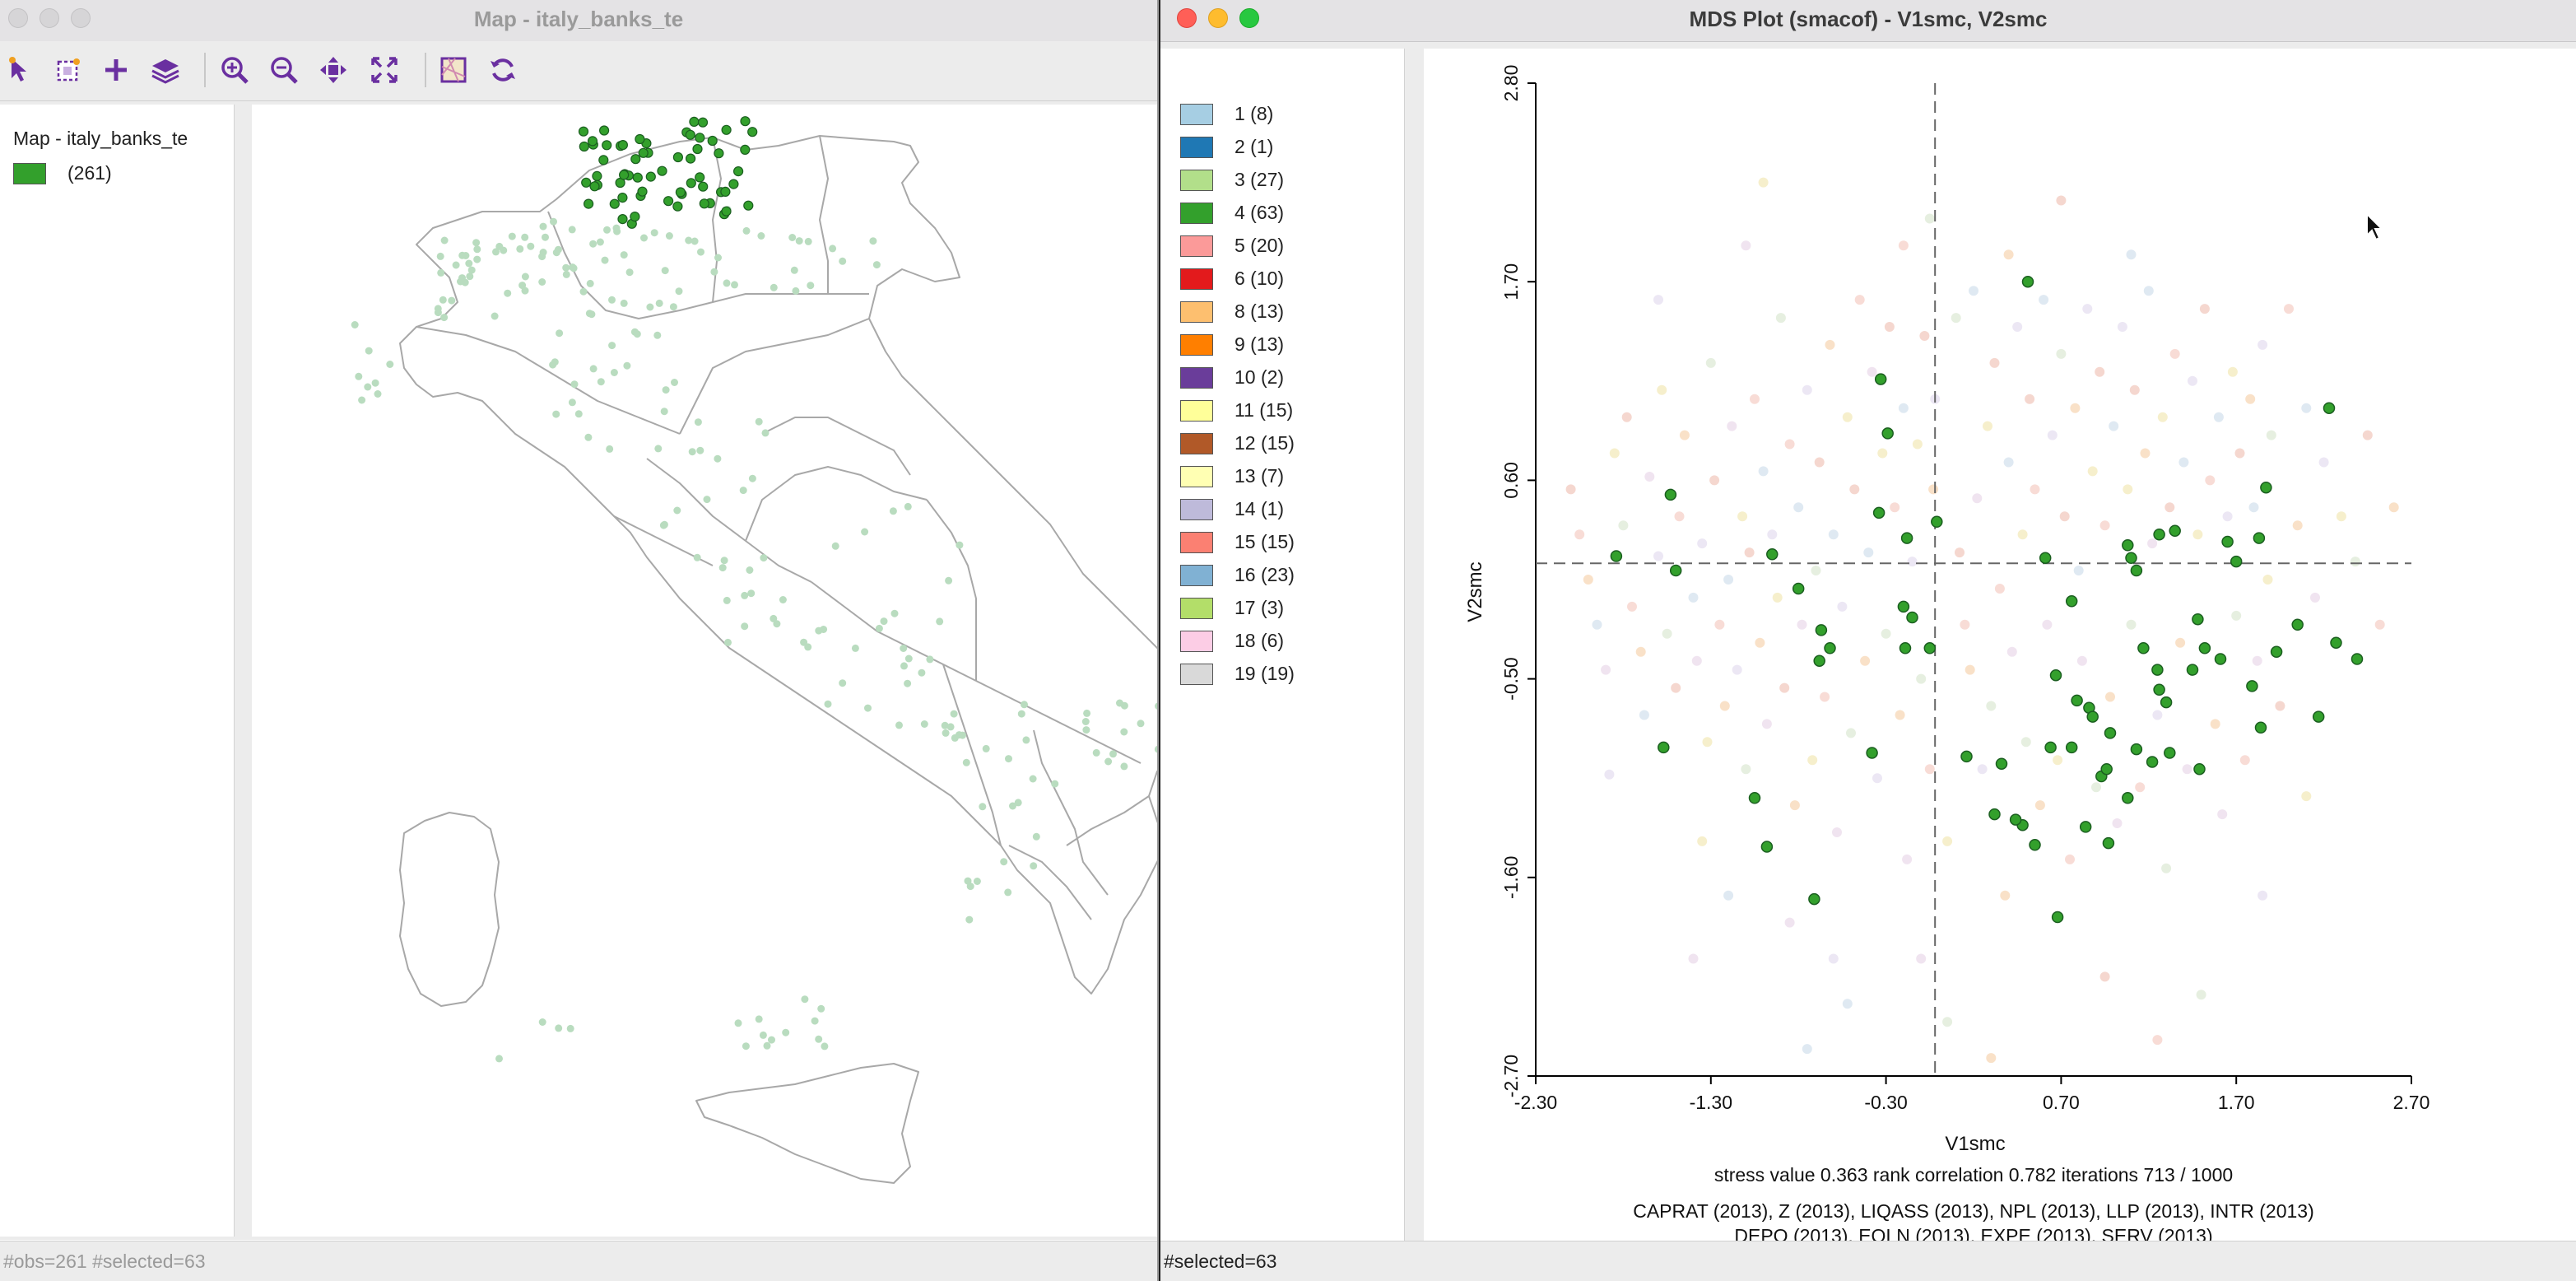  What do you see at coordinates (1232, 246) in the screenshot?
I see `mds-legend-item: 5 (20)` at bounding box center [1232, 246].